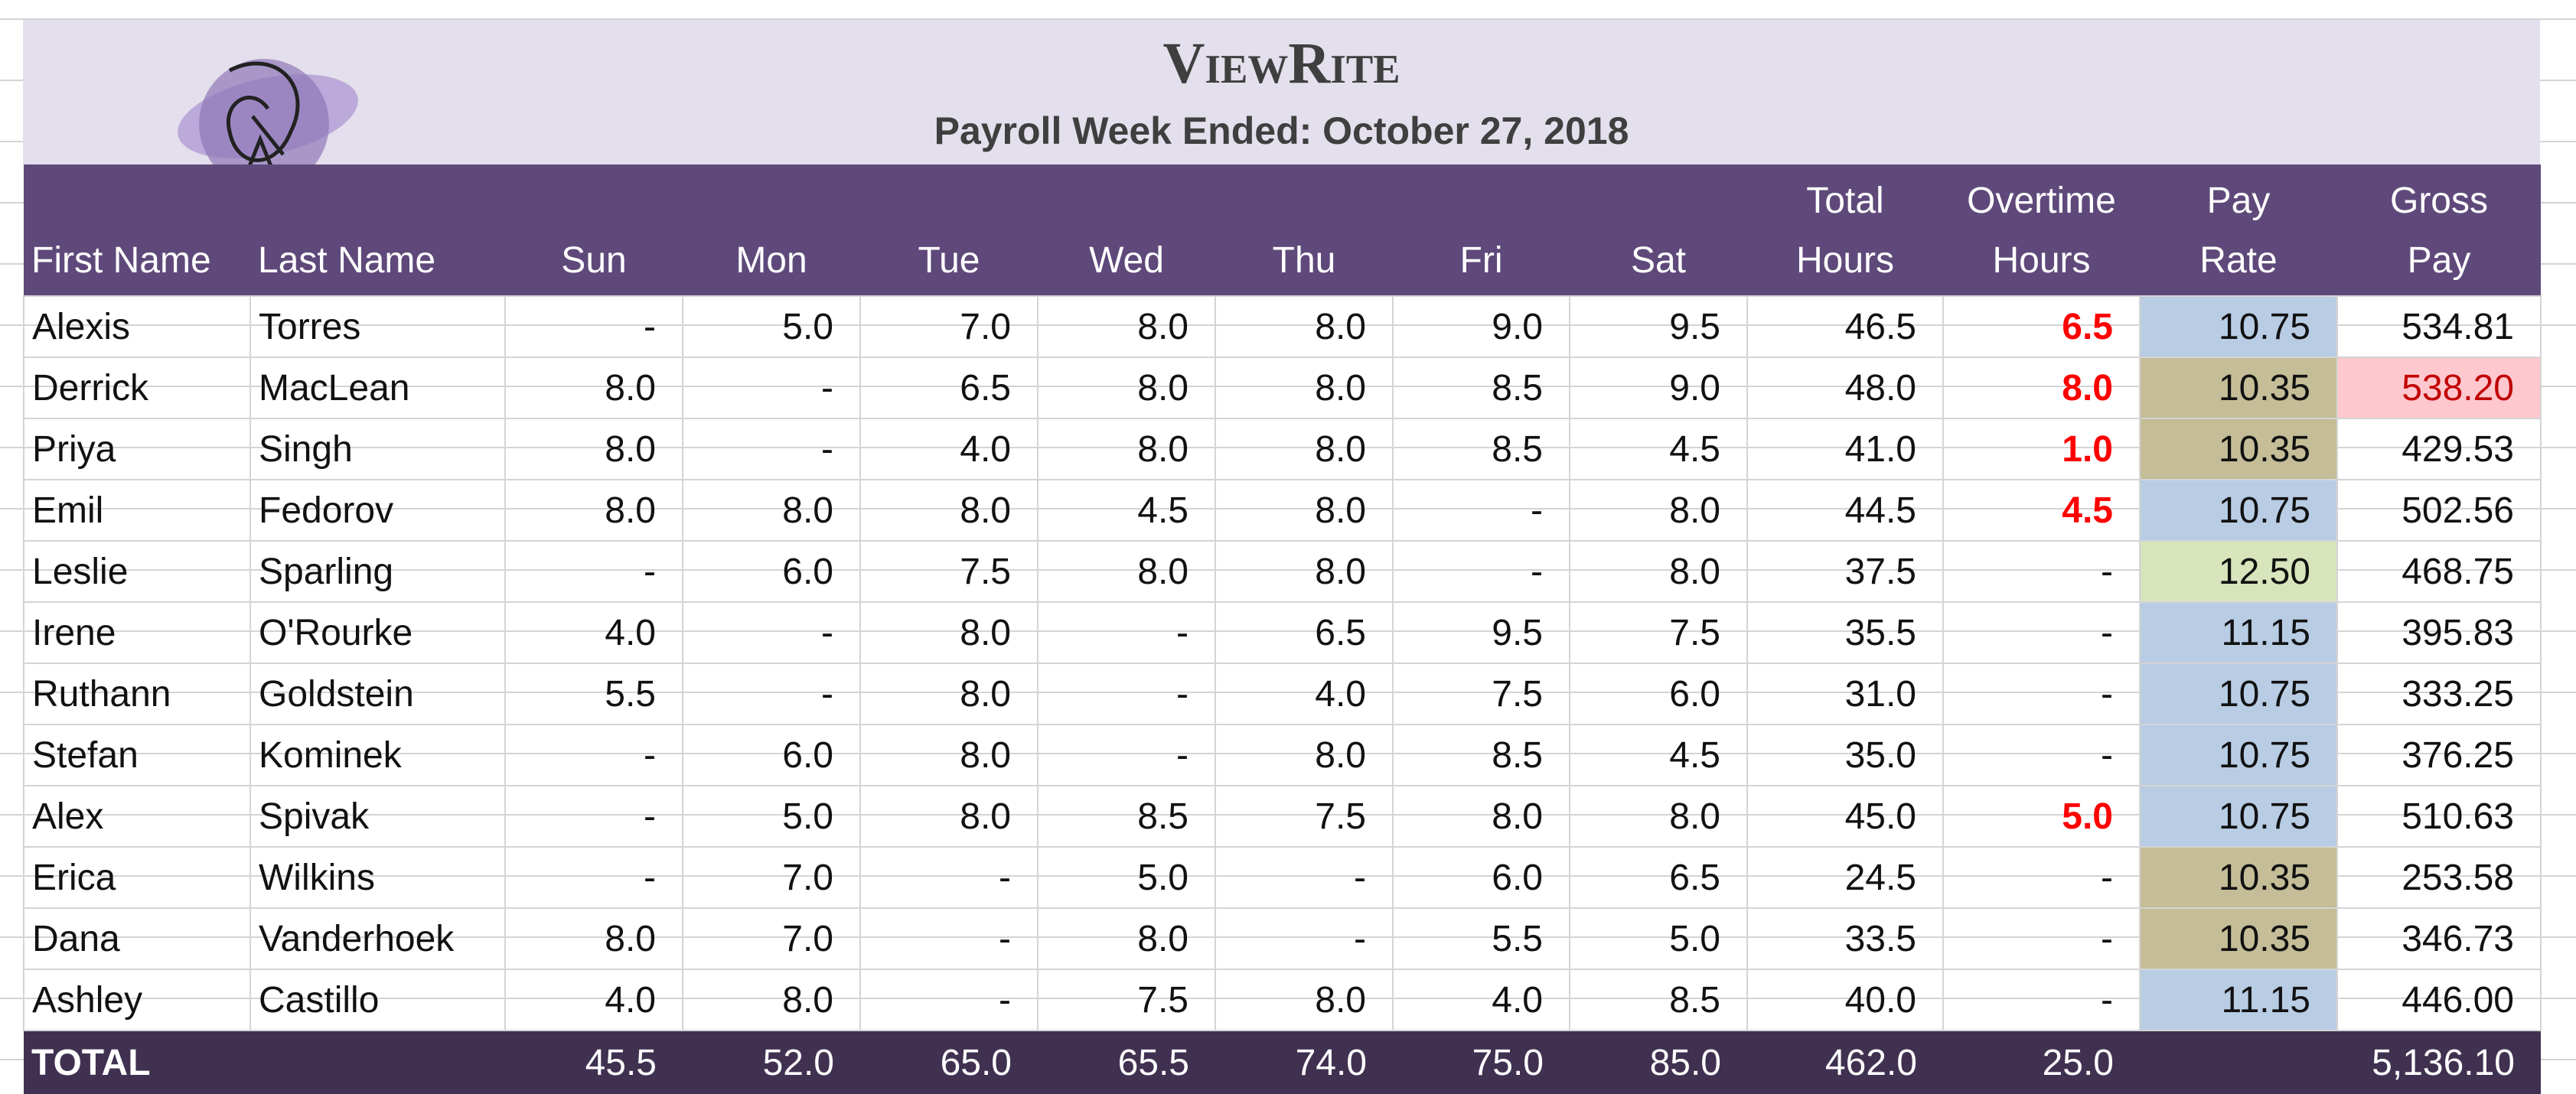 The height and width of the screenshot is (1094, 2576). What do you see at coordinates (1845, 1000) in the screenshot?
I see `value-cell: 40.0` at bounding box center [1845, 1000].